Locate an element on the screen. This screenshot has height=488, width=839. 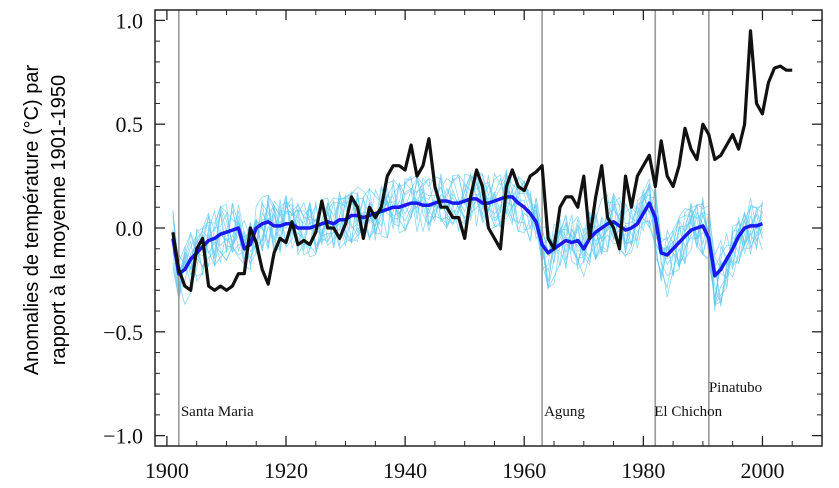
y-tick-labels: 1.0 0.5 0.0 −0.5 −1.0 is located at coordinates (123, 228).